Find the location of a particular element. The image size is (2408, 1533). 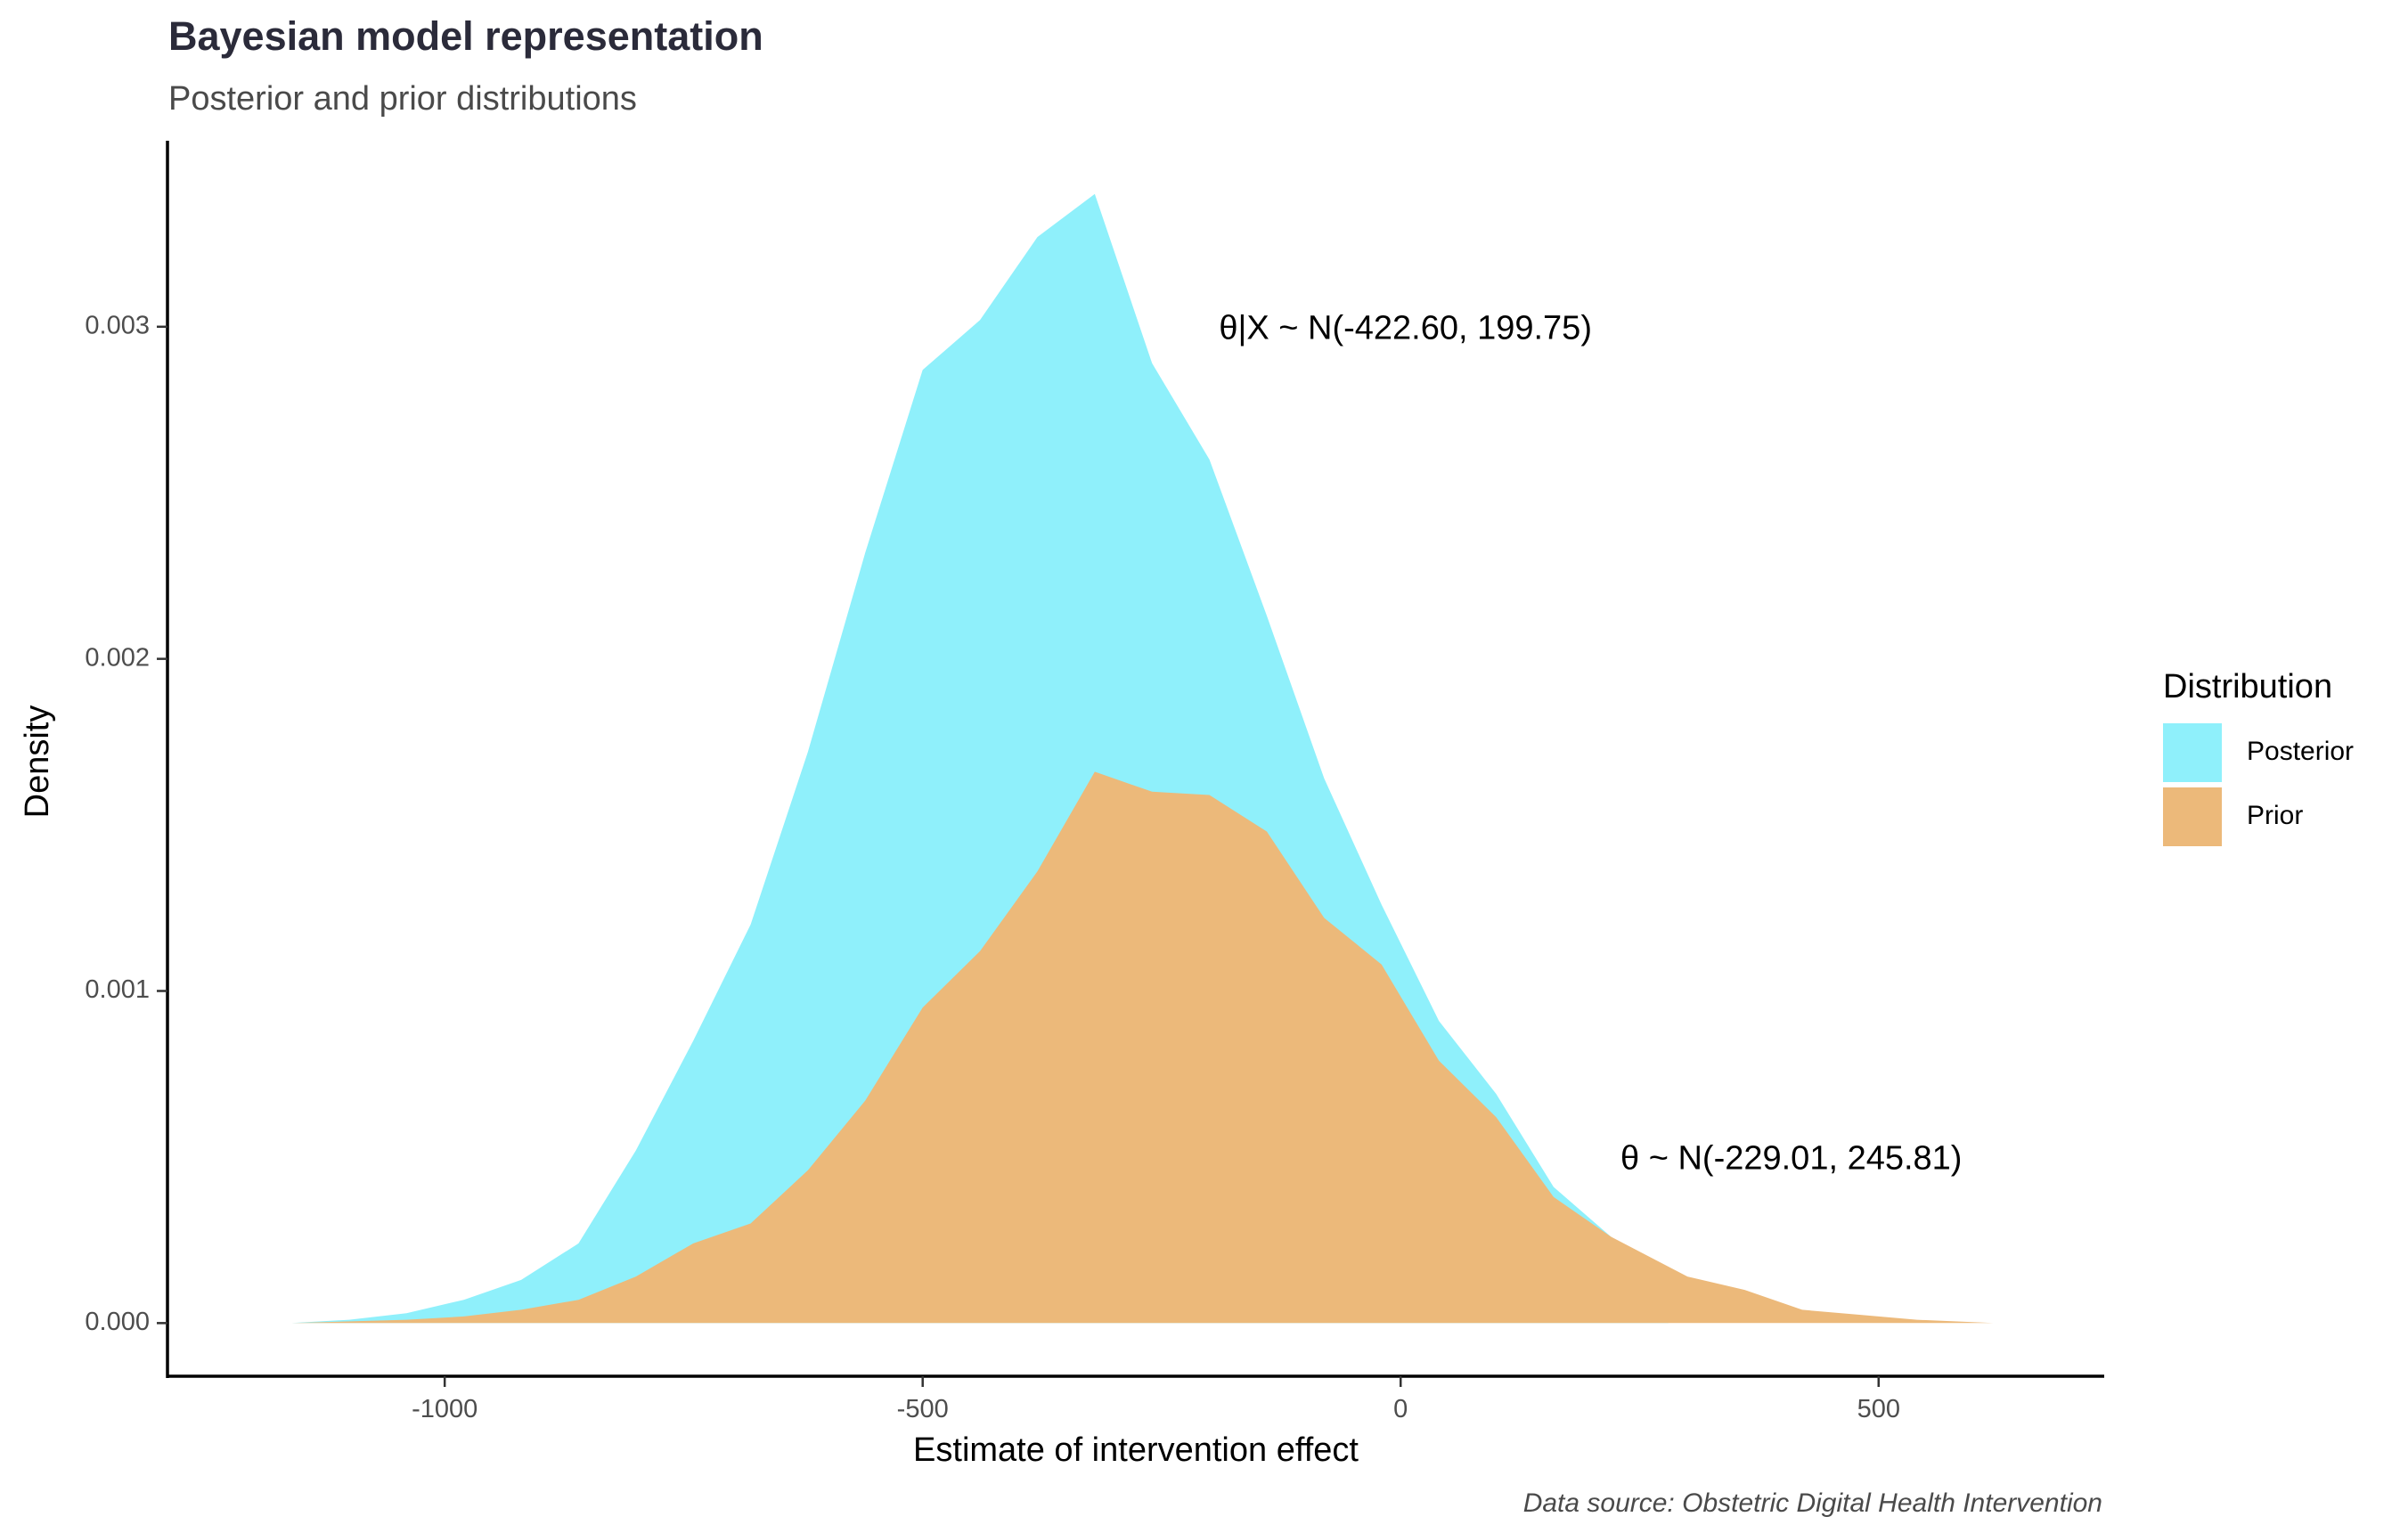

x-tick-label: 0 is located at coordinates (1400, 1409).